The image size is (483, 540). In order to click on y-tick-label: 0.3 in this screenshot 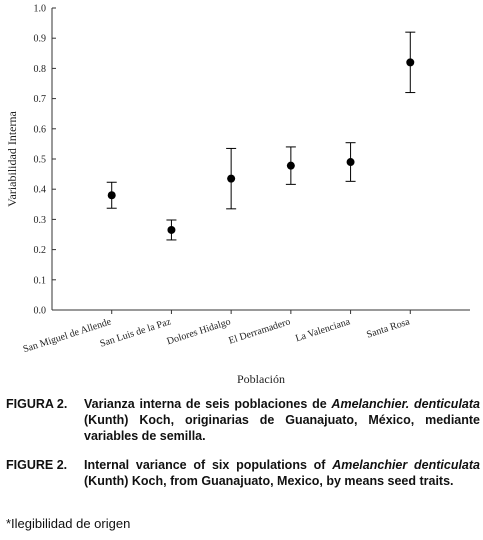, I will do `click(40, 220)`.